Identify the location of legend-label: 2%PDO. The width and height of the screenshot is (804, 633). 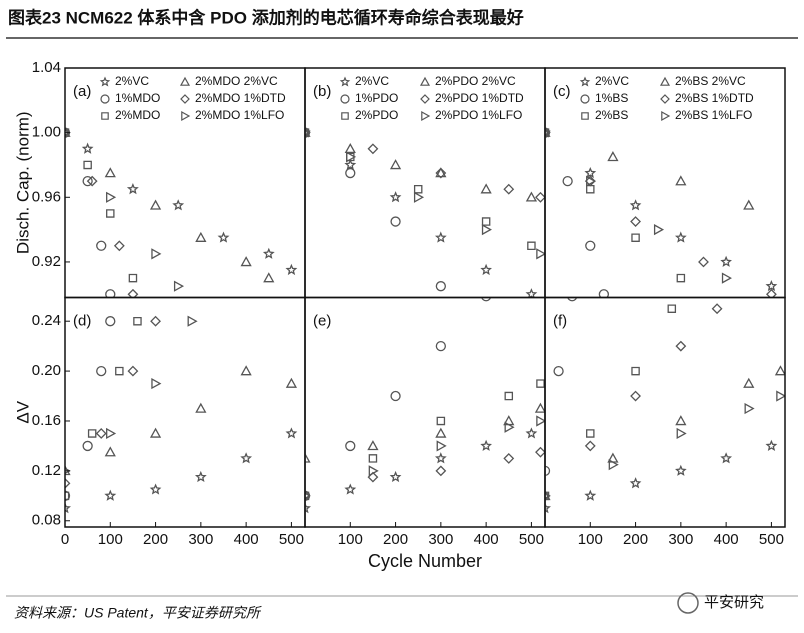
(376, 115).